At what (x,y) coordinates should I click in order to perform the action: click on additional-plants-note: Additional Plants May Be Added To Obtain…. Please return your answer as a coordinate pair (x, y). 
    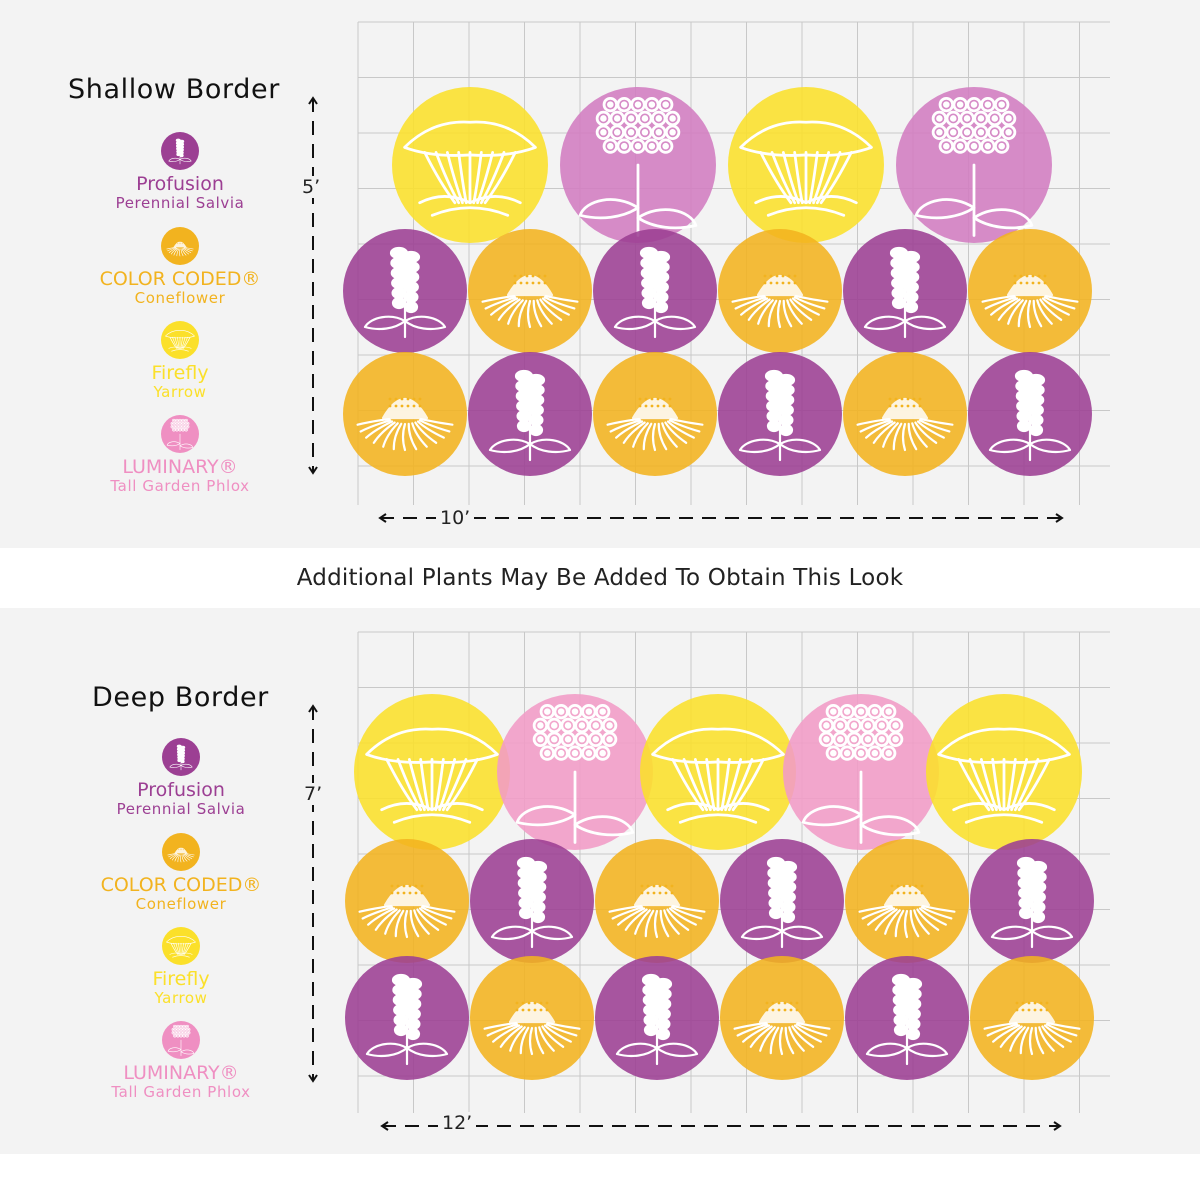
    Looking at the image, I should click on (600, 578).